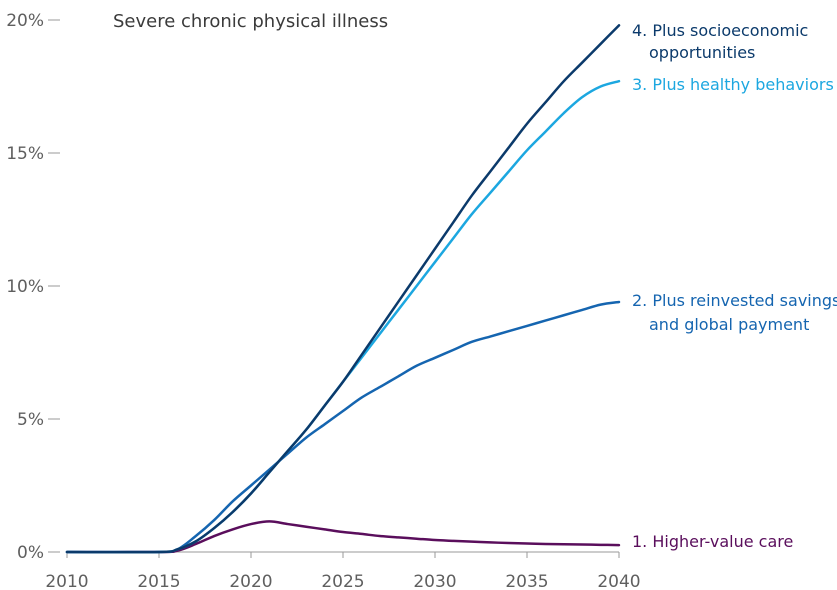 Image resolution: width=837 pixels, height=590 pixels. Describe the element at coordinates (25, 154) in the screenshot. I see `y-tick-label: 15%` at that location.